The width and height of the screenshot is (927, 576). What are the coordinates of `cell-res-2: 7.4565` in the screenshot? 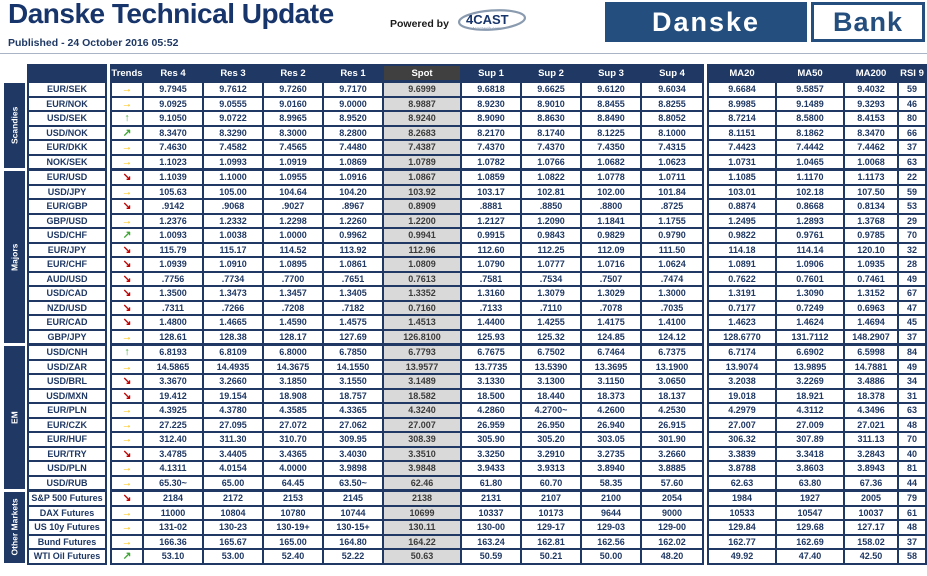 It's located at (293, 147).